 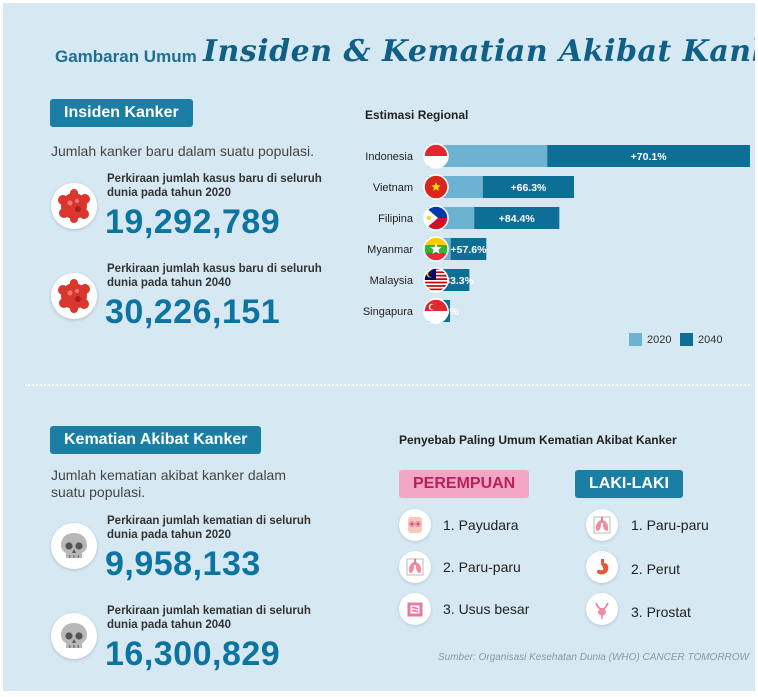 I want to click on female-label: PEREMPUAN, so click(x=464, y=484).